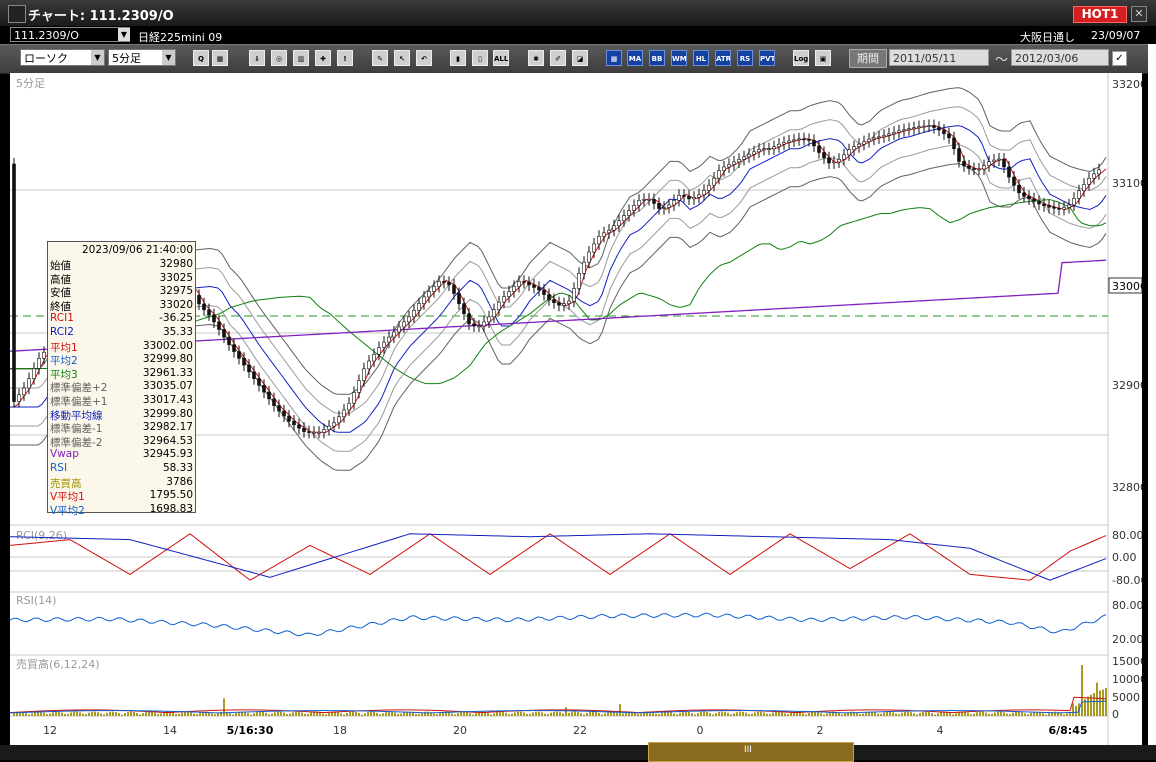 The height and width of the screenshot is (762, 1156). Describe the element at coordinates (323, 58) in the screenshot. I see `cross-icon: ✚` at that location.